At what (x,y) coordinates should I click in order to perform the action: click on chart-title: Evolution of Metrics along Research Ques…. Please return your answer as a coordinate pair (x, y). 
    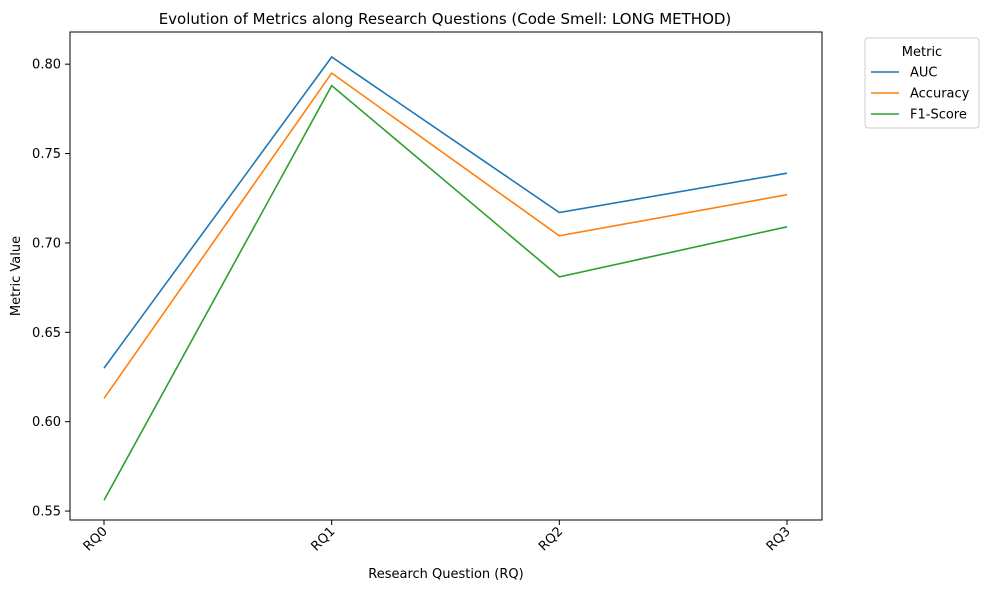
    Looking at the image, I should click on (445, 19).